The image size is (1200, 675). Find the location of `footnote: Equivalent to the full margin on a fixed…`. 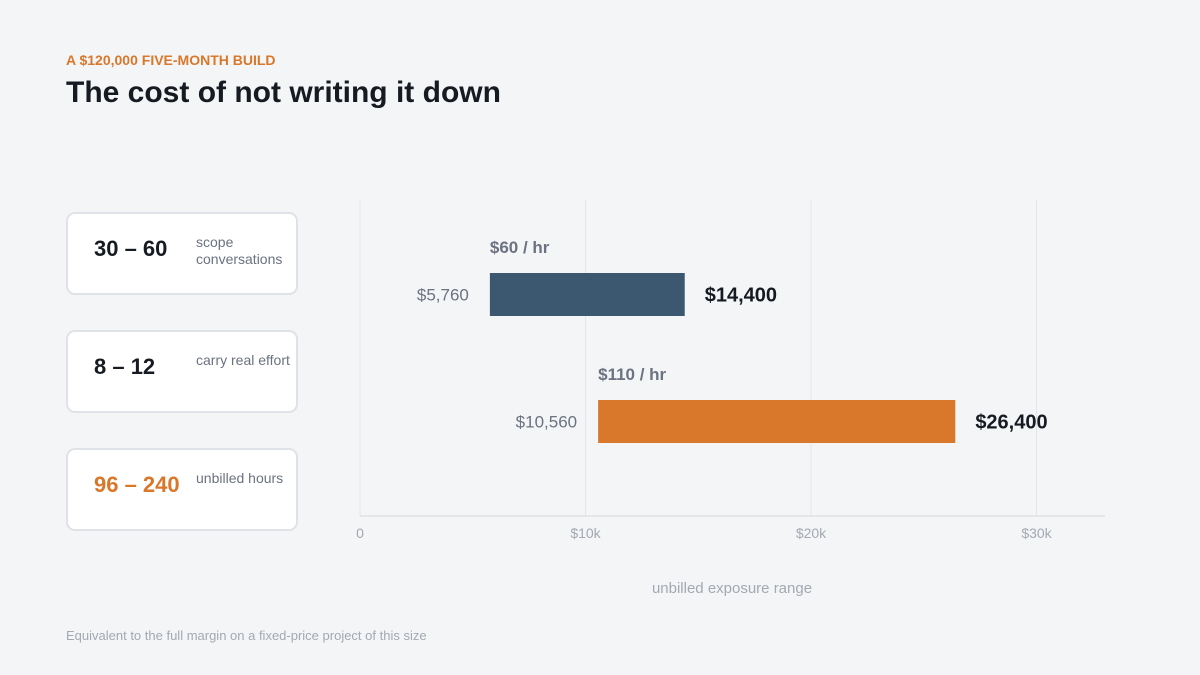

footnote: Equivalent to the full margin on a fixed… is located at coordinates (246, 635).